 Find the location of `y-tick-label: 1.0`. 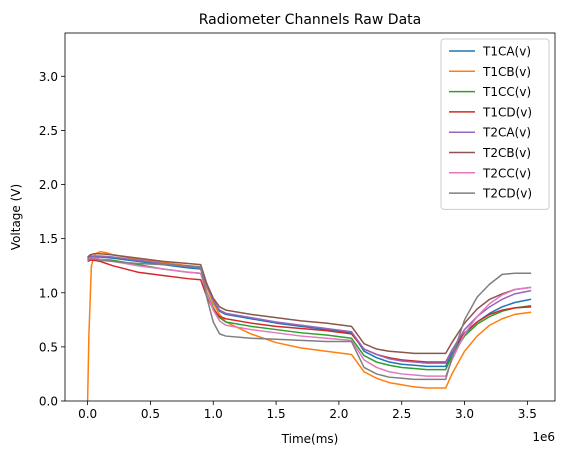

y-tick-label: 1.0 is located at coordinates (48, 293).